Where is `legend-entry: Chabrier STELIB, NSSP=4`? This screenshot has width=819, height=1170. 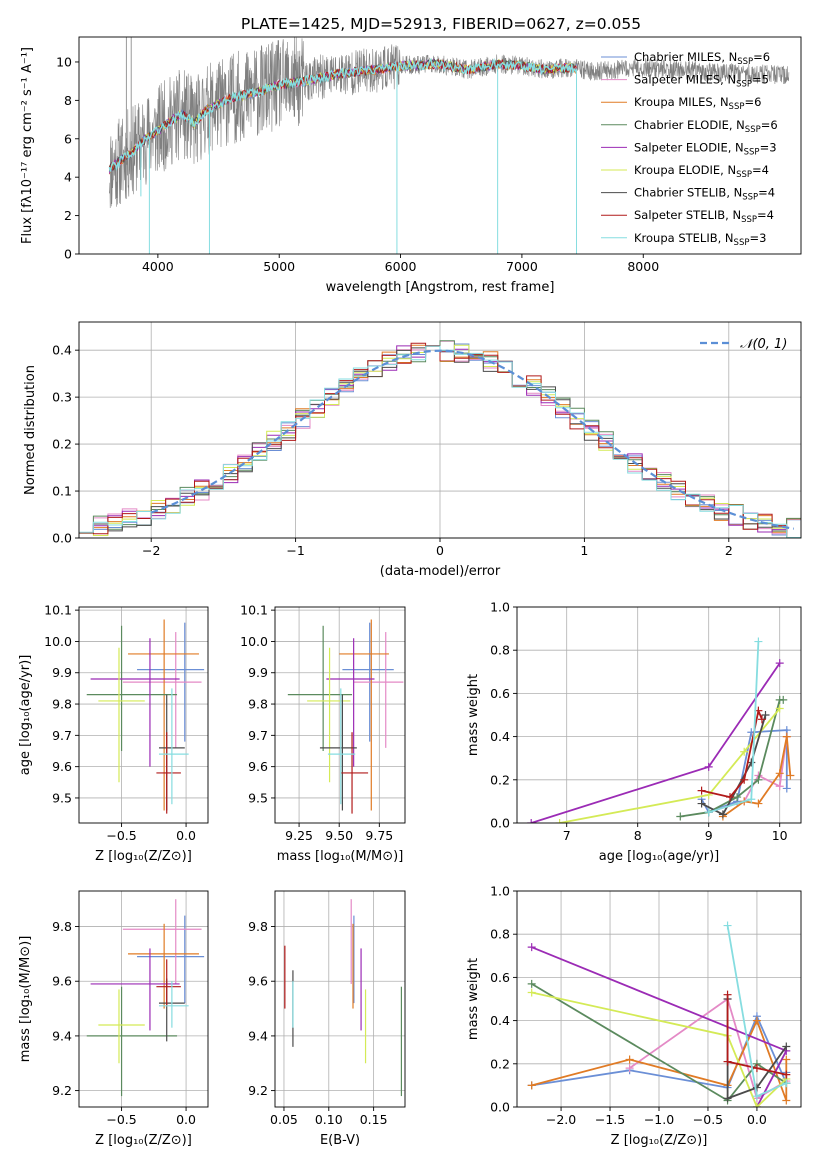 legend-entry: Chabrier STELIB, NSSP=4 is located at coordinates (704, 194).